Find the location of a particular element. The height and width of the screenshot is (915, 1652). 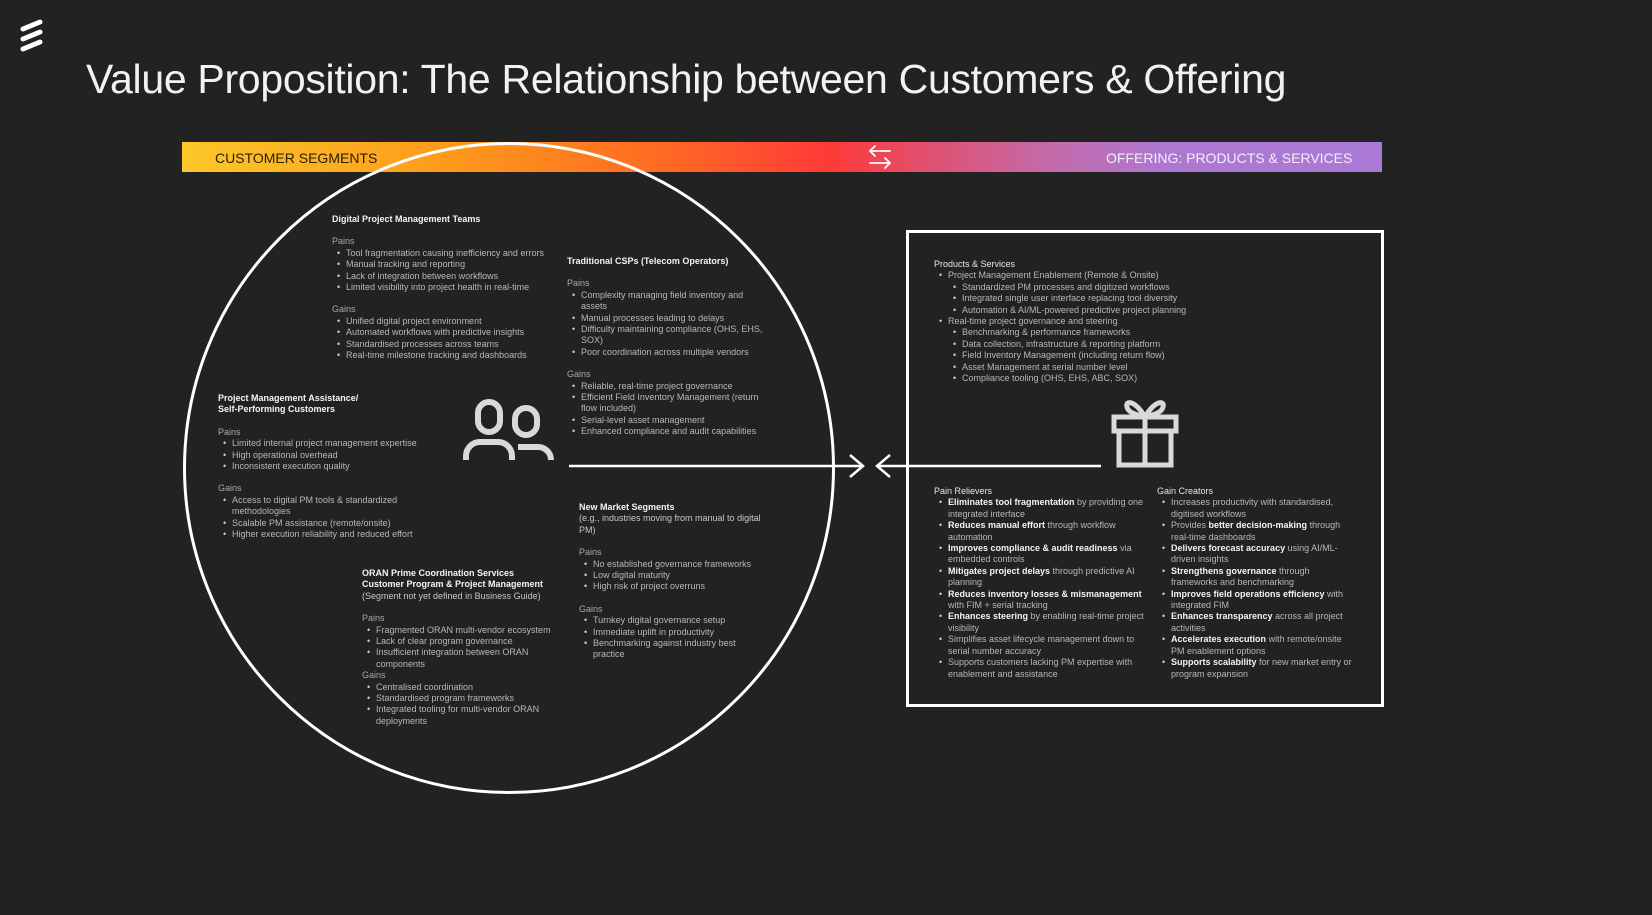

item-text: across all project activities is located at coordinates (1257, 622).